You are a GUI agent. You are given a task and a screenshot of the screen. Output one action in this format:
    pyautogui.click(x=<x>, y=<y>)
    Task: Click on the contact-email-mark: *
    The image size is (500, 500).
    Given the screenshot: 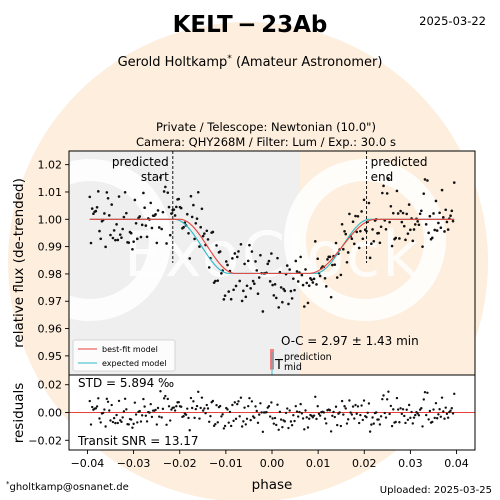 What is the action you would take?
    pyautogui.click(x=8, y=484)
    